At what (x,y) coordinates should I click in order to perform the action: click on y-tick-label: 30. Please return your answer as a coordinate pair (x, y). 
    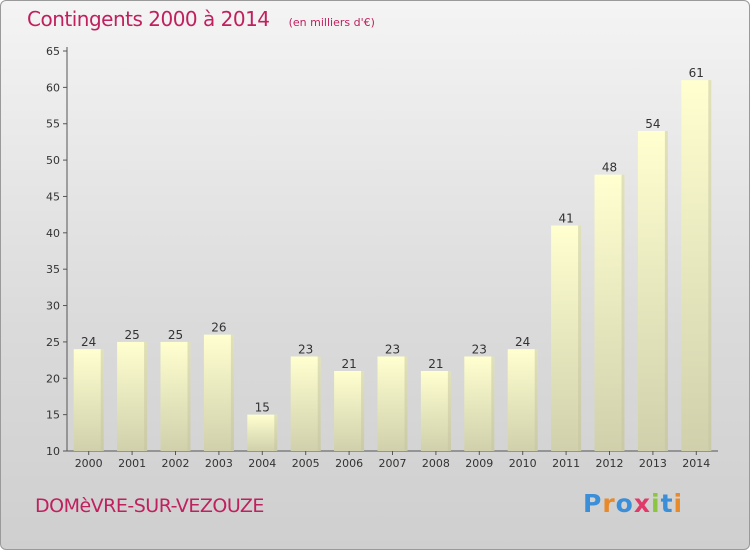
    Looking at the image, I should click on (53, 306).